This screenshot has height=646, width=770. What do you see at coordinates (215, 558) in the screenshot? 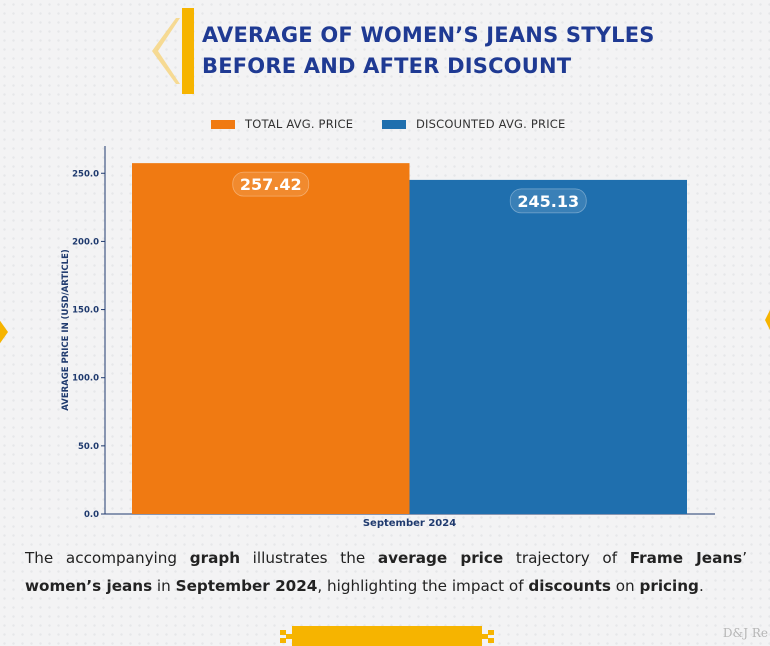
I see `desc-bold-graph: graph` at bounding box center [215, 558].